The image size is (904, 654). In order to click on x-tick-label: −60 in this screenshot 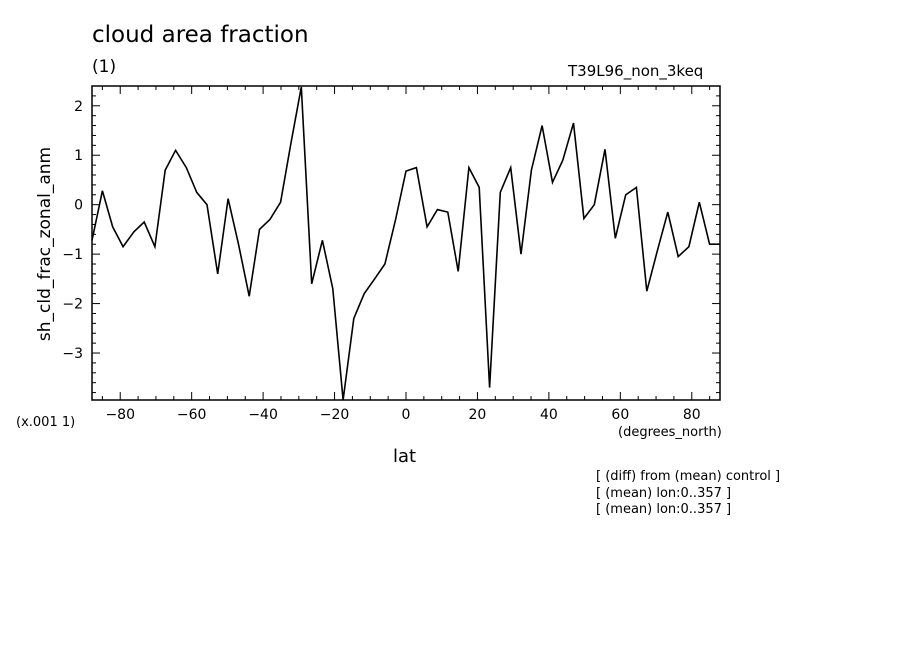, I will do `click(192, 415)`.